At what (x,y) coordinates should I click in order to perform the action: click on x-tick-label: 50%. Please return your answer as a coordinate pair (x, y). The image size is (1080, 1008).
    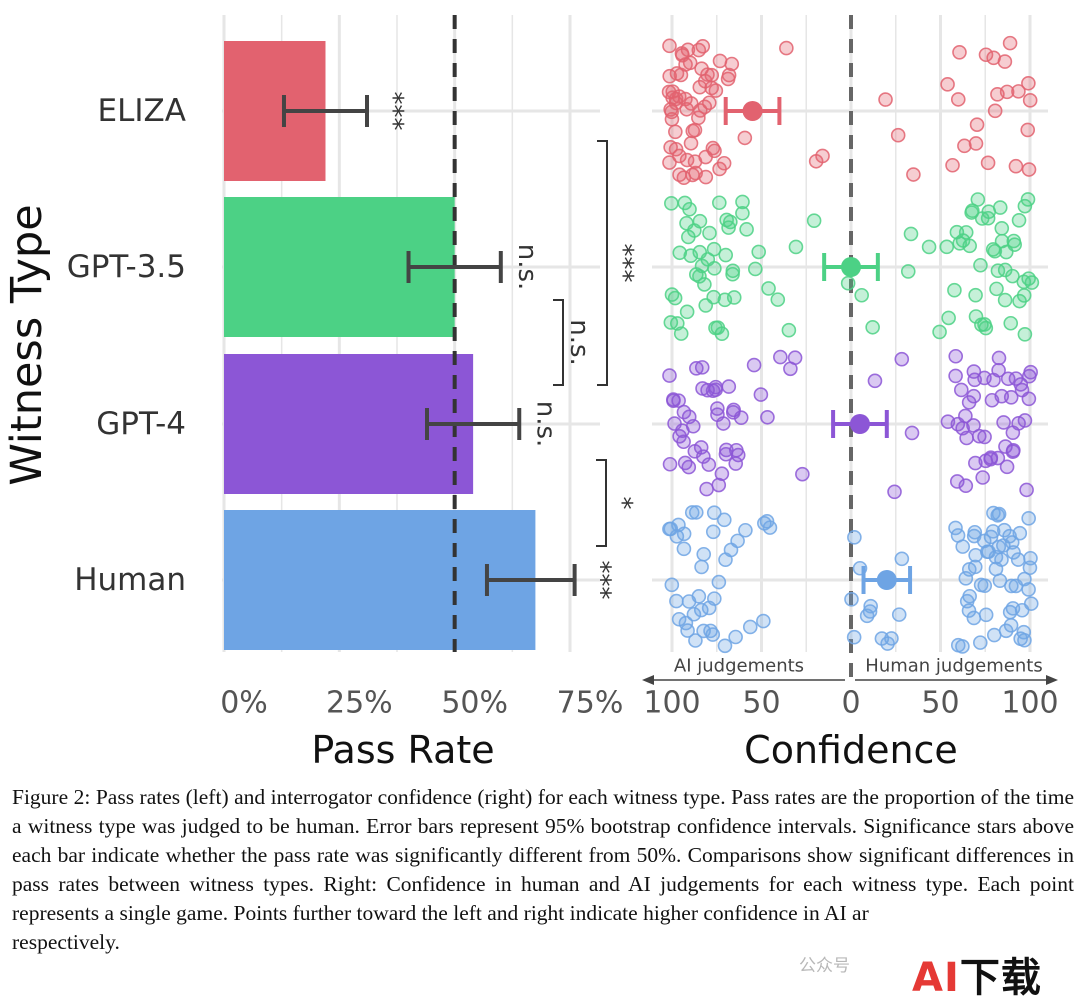
    Looking at the image, I should click on (474, 703).